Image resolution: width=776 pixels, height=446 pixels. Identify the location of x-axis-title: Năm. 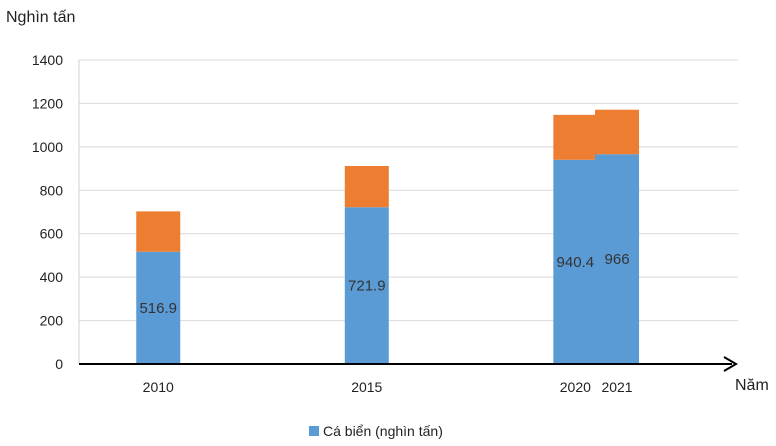
(752, 385).